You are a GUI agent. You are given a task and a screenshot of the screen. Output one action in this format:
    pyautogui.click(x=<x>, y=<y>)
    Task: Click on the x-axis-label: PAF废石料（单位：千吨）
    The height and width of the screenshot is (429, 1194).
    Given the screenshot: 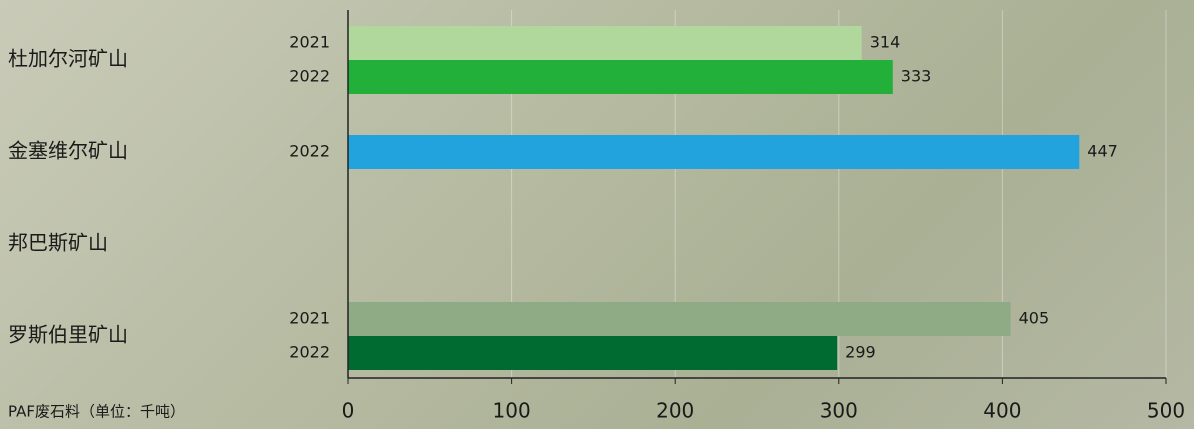 What is the action you would take?
    pyautogui.click(x=96, y=412)
    